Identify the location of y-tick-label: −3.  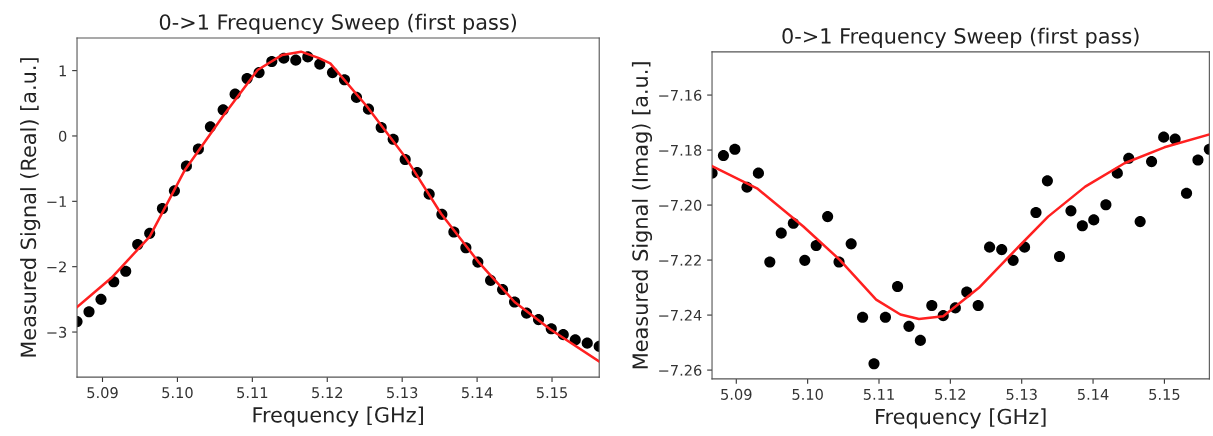
(57, 332).